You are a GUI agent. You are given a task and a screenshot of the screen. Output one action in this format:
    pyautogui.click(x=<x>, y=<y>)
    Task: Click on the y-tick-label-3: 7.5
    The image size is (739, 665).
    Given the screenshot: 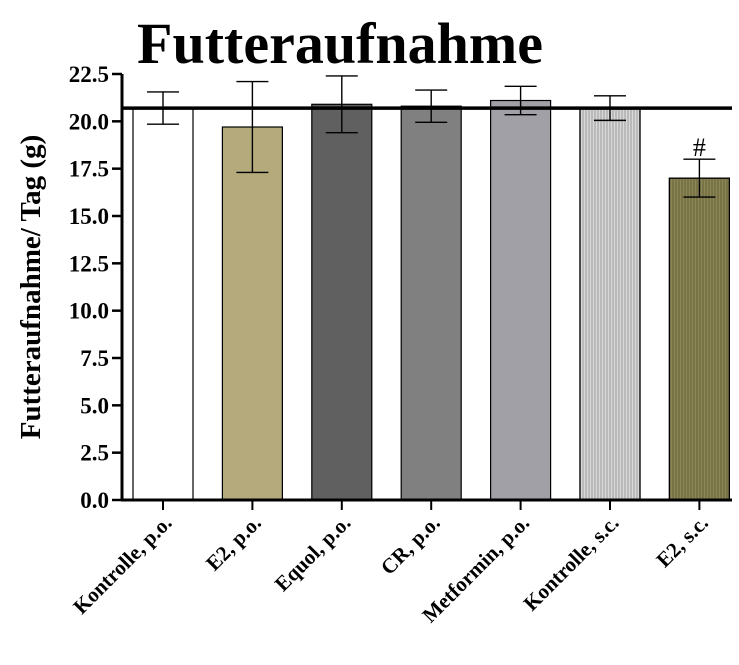 What is the action you would take?
    pyautogui.click(x=94, y=358)
    